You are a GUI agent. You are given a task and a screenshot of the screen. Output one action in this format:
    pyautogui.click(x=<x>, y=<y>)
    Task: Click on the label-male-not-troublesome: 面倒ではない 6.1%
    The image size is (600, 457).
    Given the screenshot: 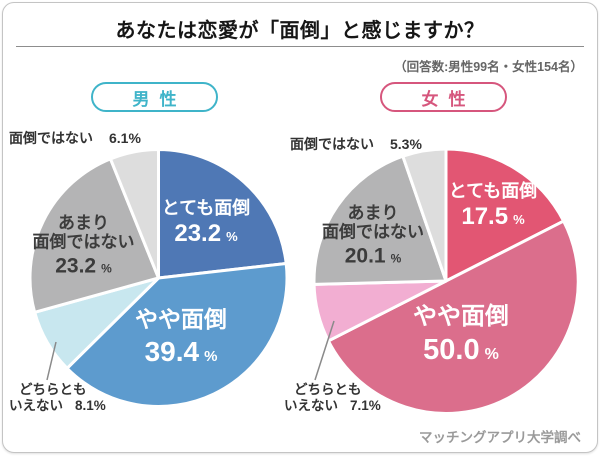 What is the action you would take?
    pyautogui.click(x=75, y=138)
    